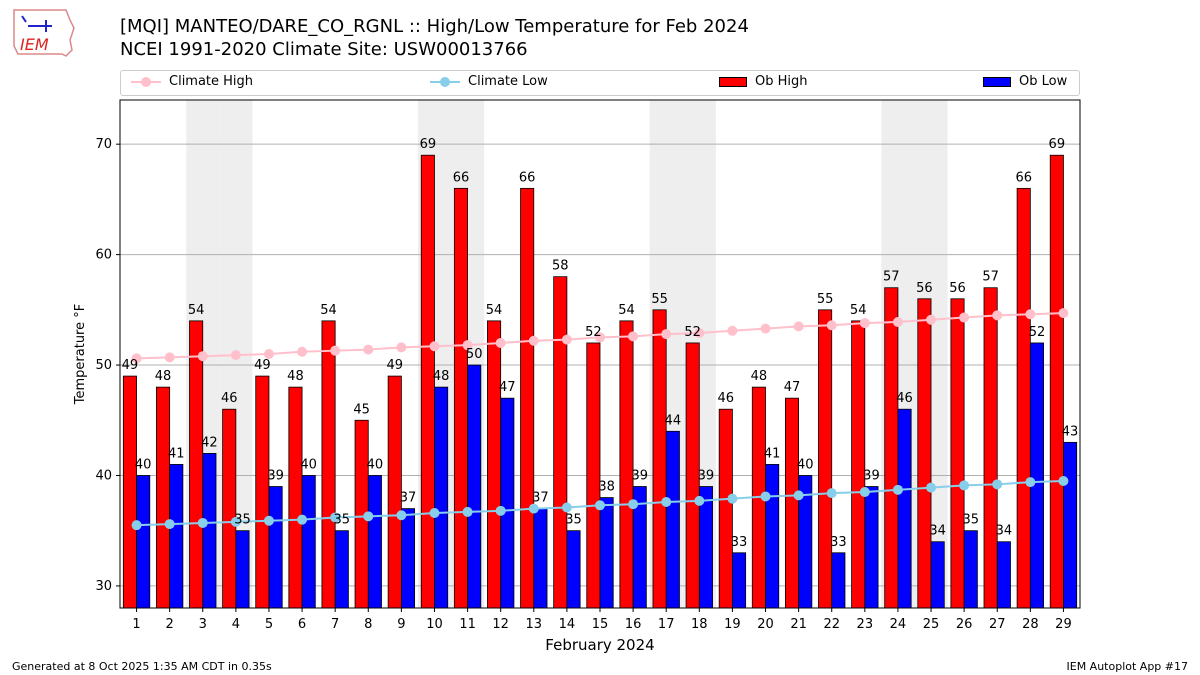 This screenshot has height=675, width=1200. I want to click on x-axis-label: February 2024, so click(599, 645).